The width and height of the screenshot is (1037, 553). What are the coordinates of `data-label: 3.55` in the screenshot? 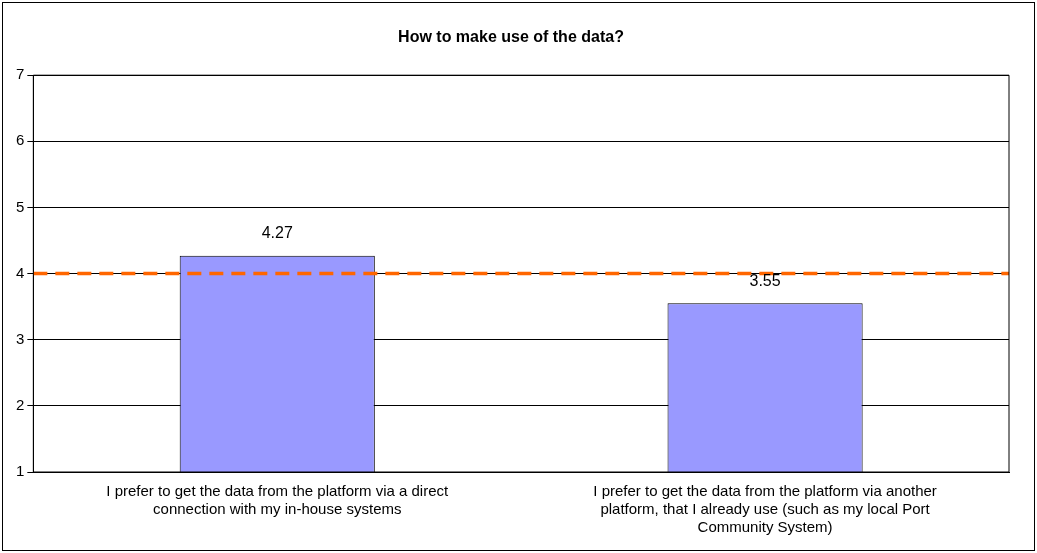 It's located at (765, 280).